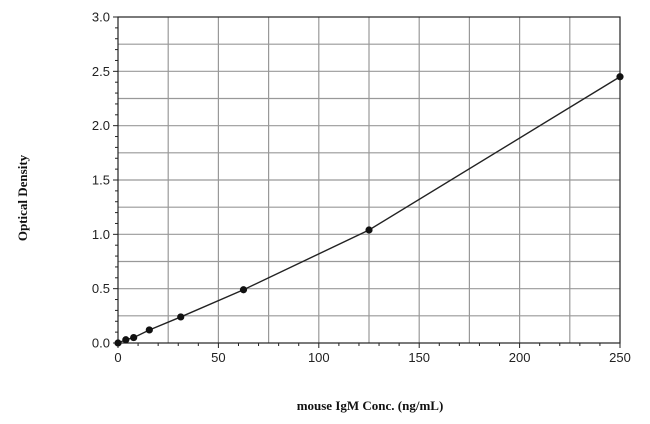 The width and height of the screenshot is (650, 424). Describe the element at coordinates (22, 197) in the screenshot. I see `y-axis-label: Optical Density` at that location.